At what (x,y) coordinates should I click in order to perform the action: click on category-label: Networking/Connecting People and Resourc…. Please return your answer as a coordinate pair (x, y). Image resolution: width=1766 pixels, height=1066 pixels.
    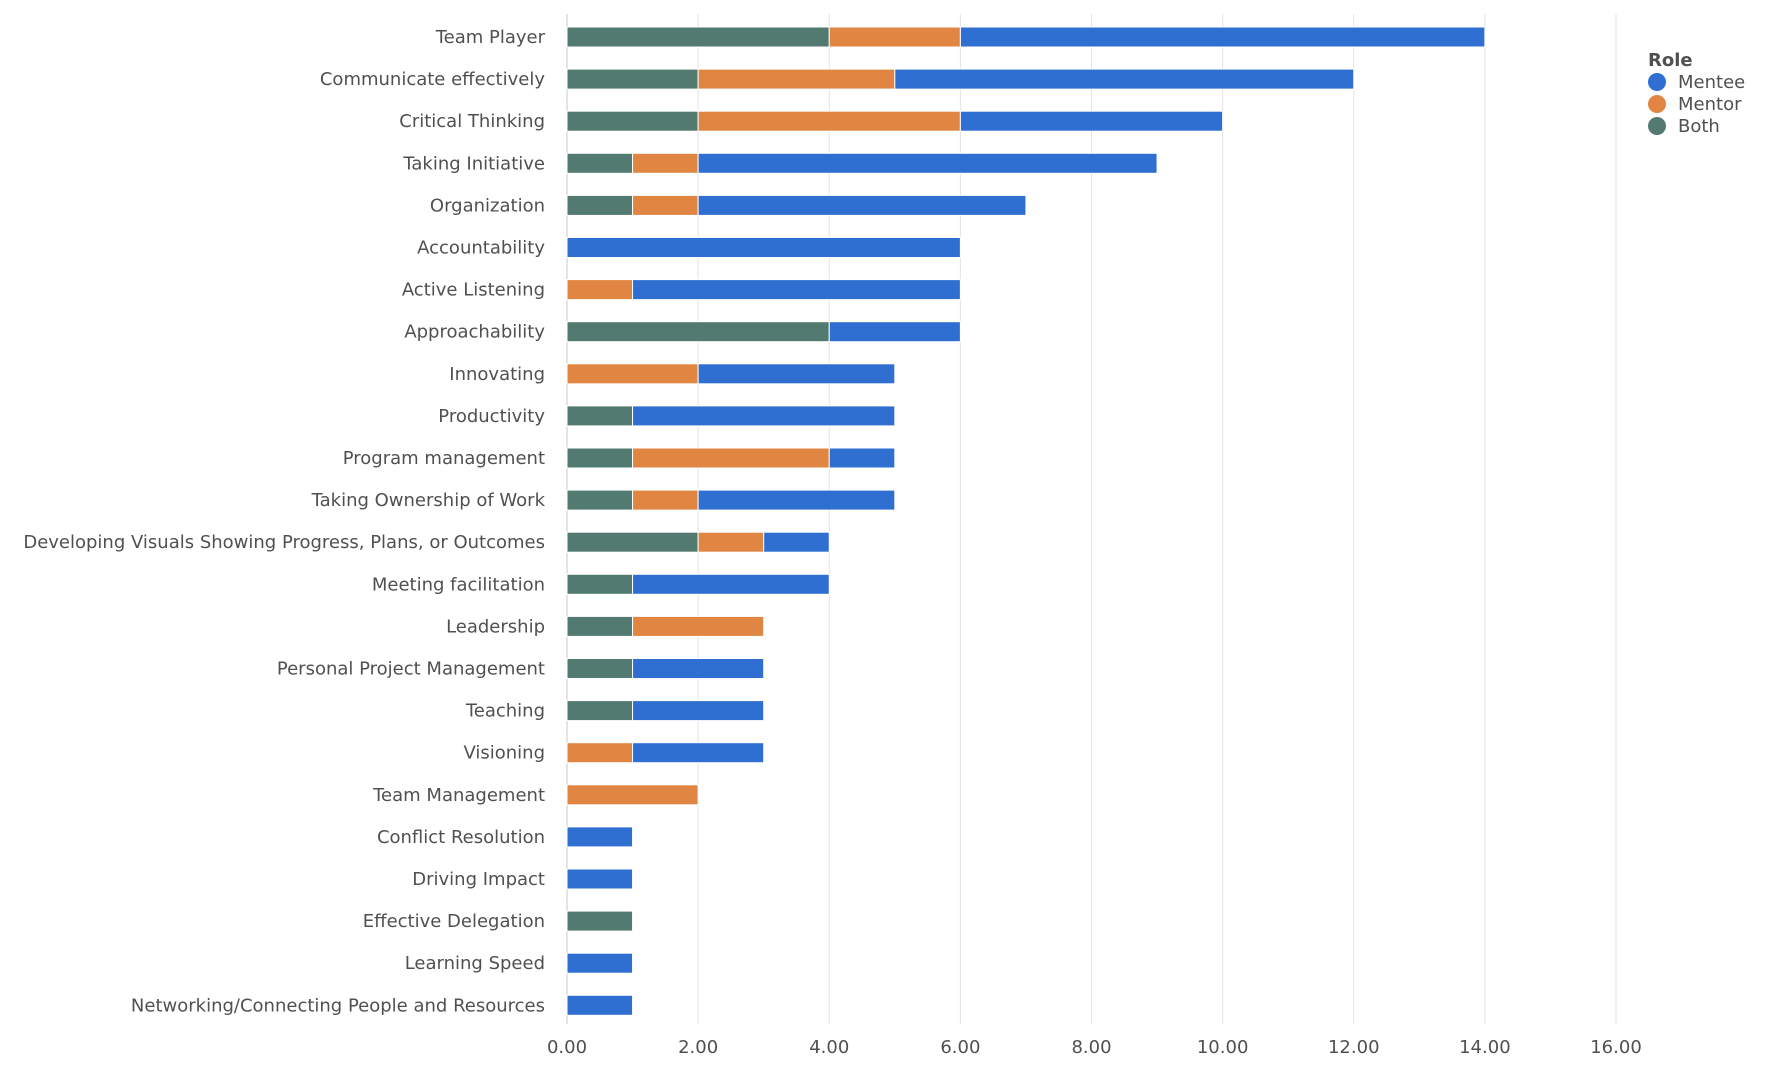
    Looking at the image, I should click on (338, 1005).